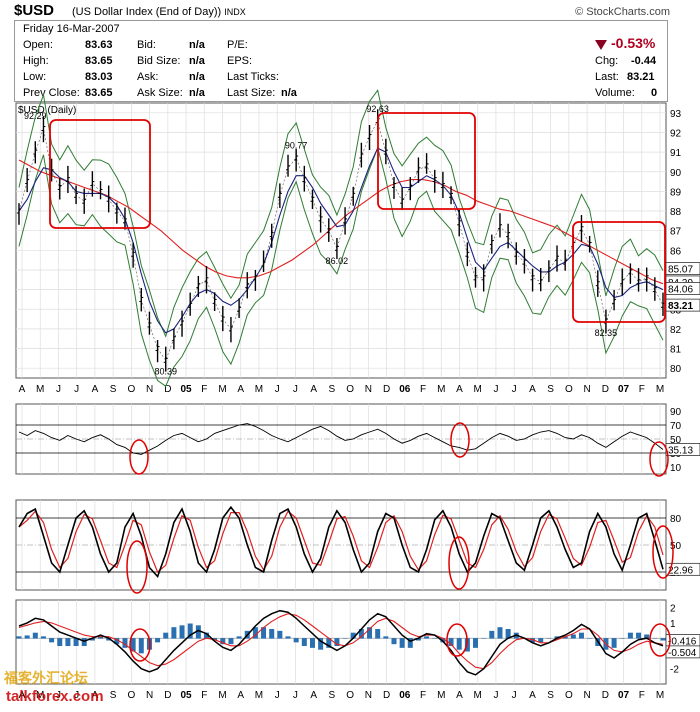 The height and width of the screenshot is (712, 700). What do you see at coordinates (197, 45) in the screenshot?
I see `bid-value: n/a` at bounding box center [197, 45].